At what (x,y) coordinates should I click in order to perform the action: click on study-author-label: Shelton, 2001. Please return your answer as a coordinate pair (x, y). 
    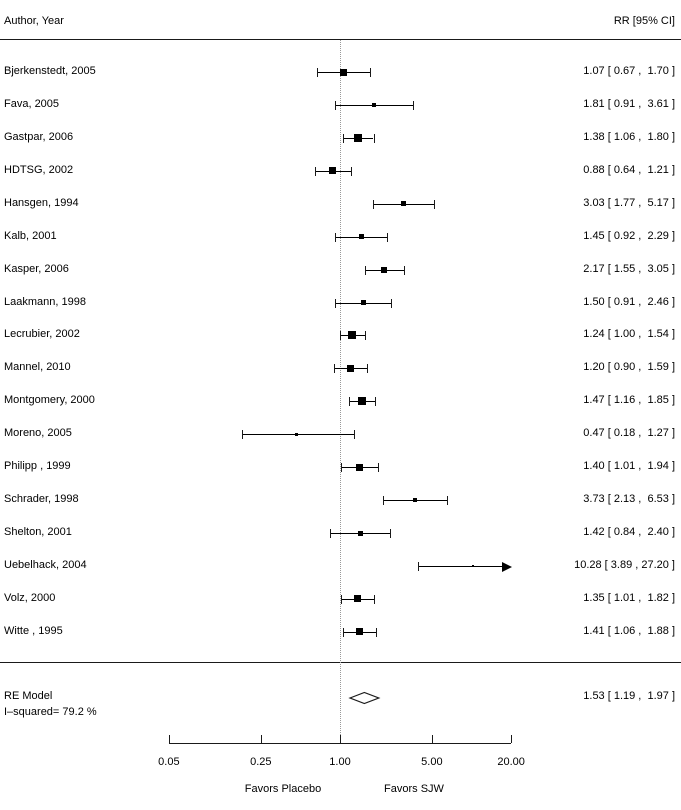
    Looking at the image, I should click on (38, 532).